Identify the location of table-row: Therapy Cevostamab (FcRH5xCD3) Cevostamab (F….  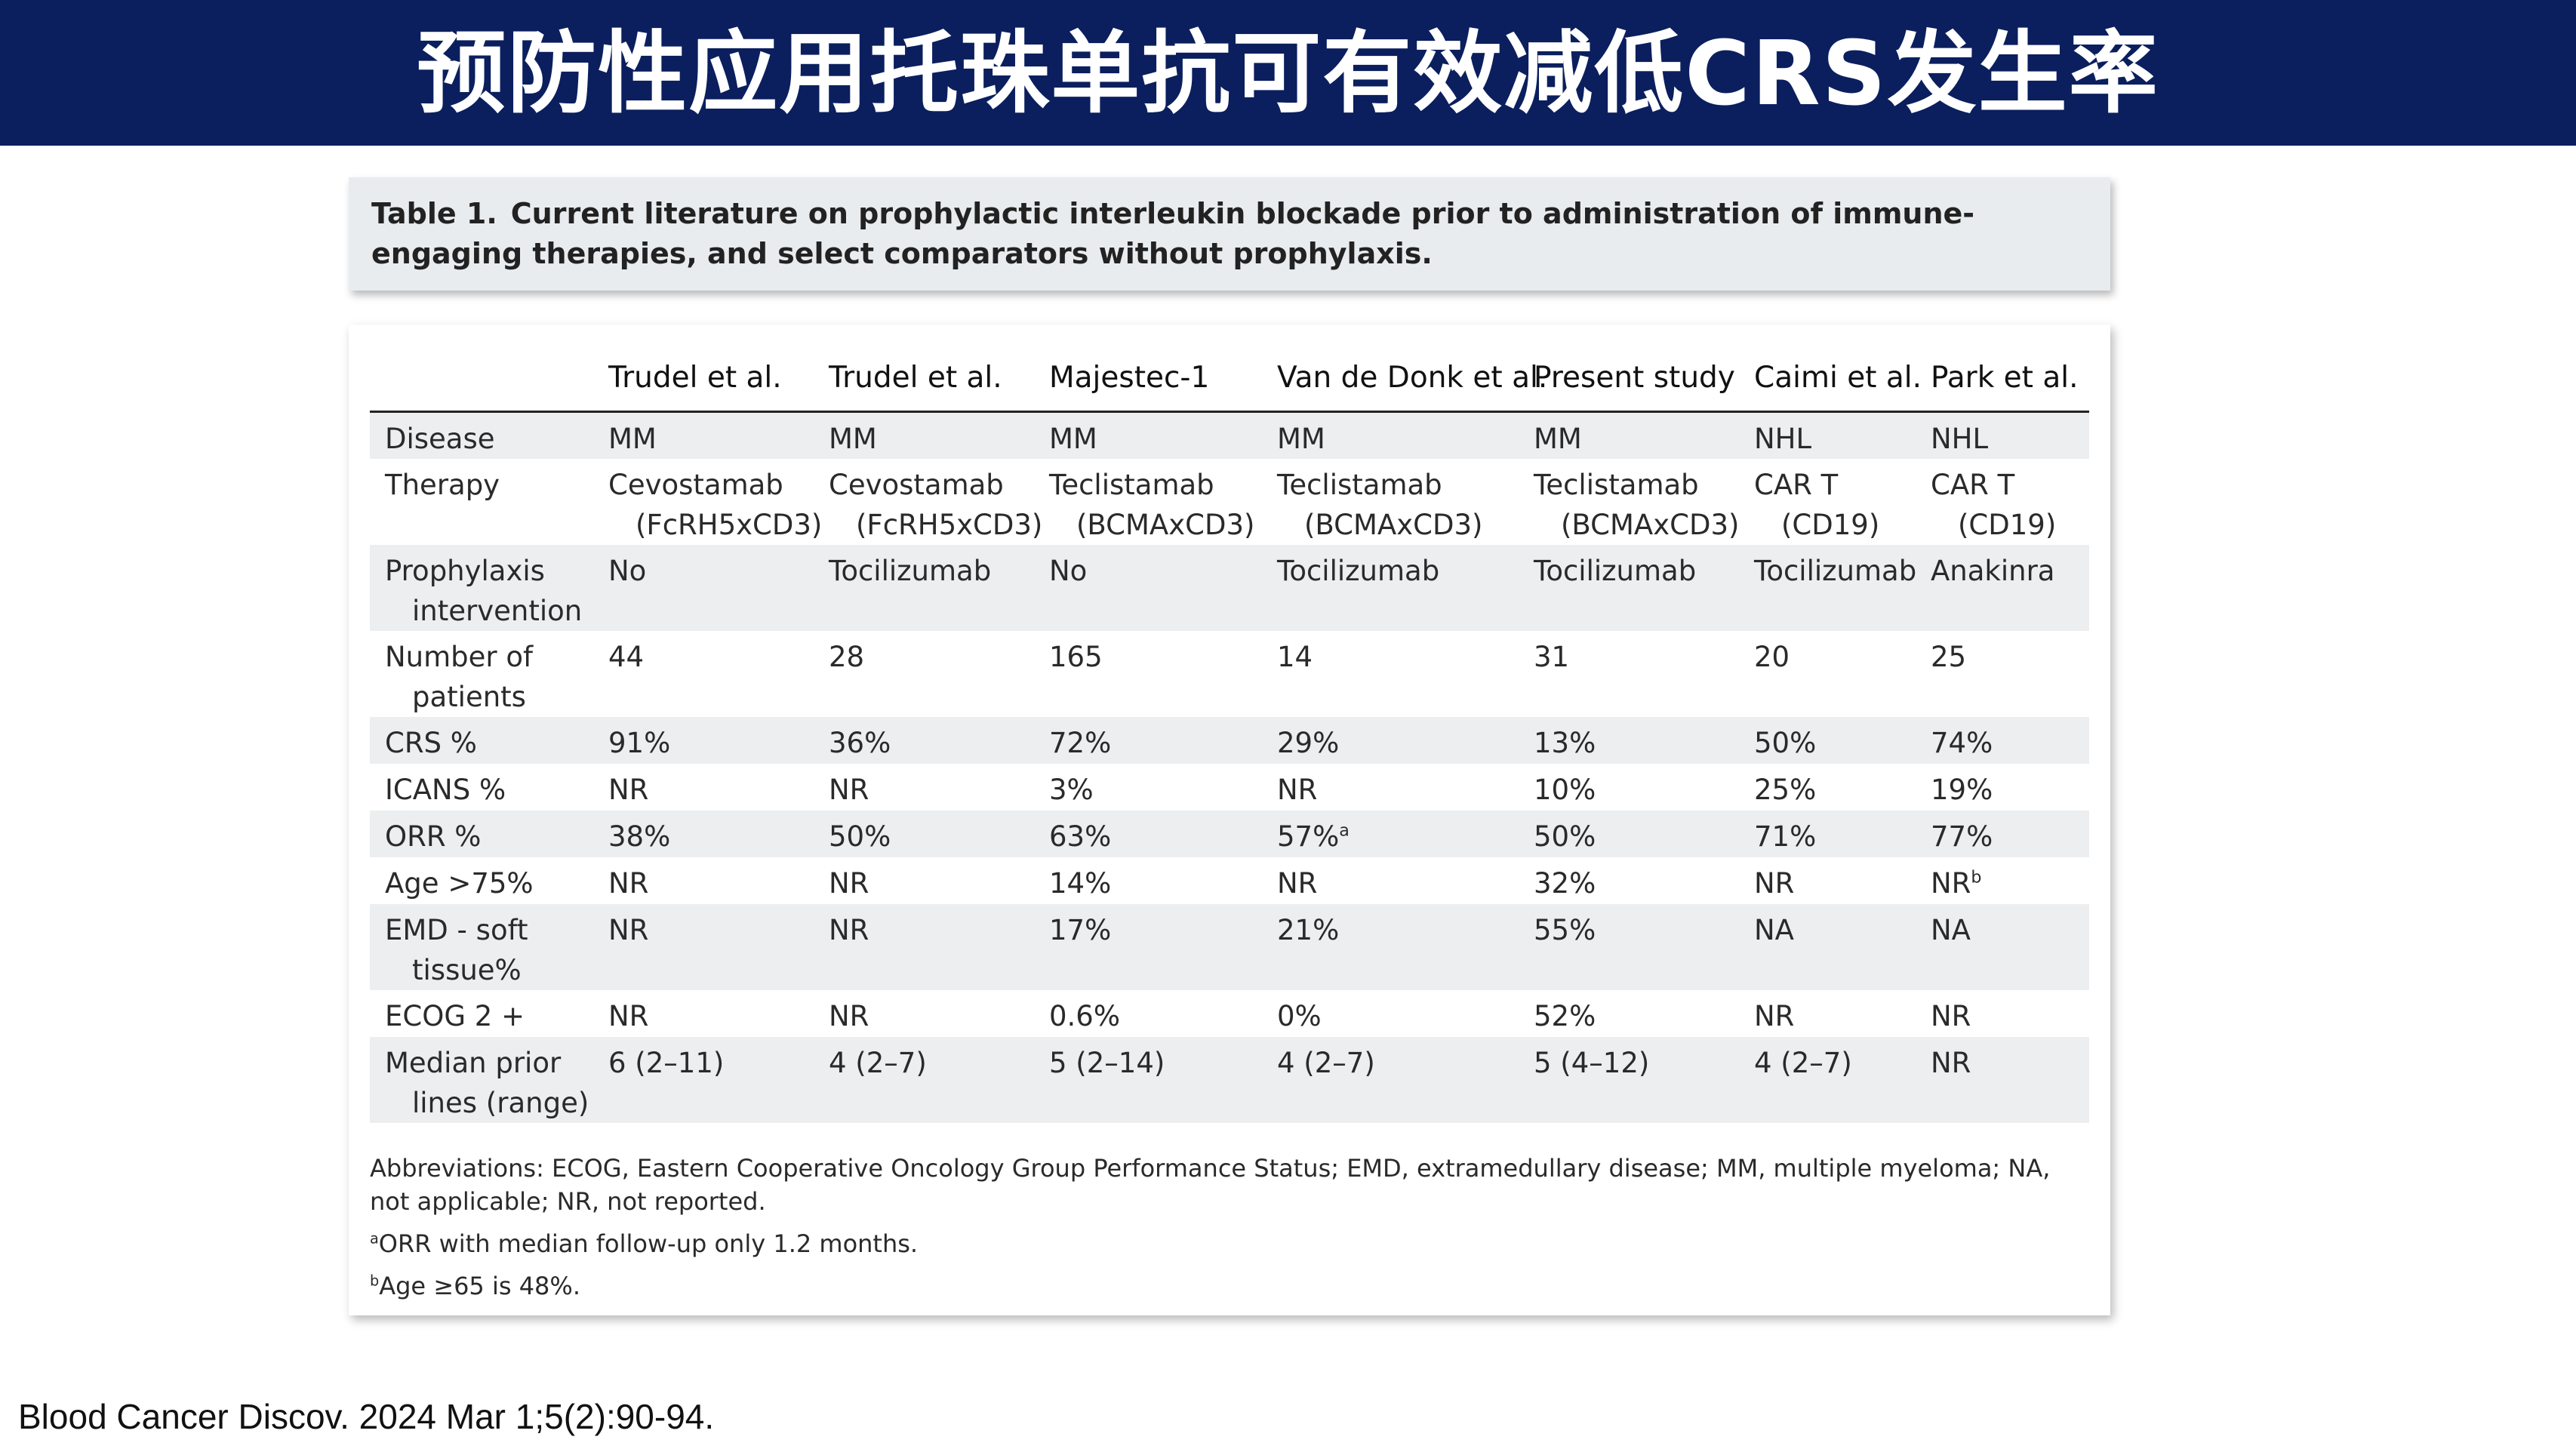
(1229, 502).